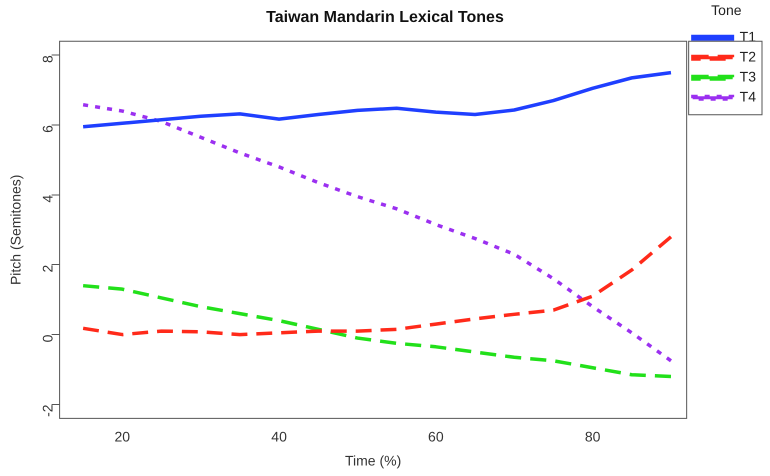  Describe the element at coordinates (592, 436) in the screenshot. I see `x-tick-label: 80` at that location.